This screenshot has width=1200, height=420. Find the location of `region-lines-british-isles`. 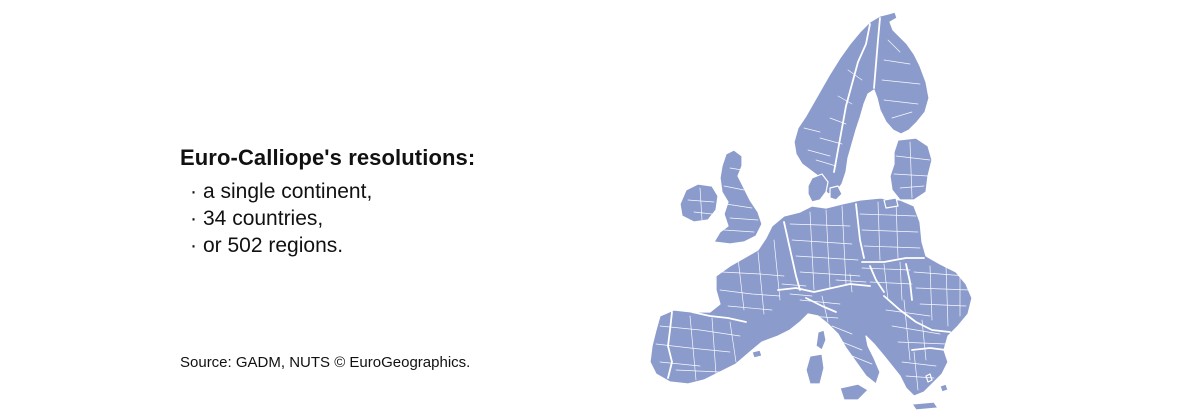

region-lines-british-isles is located at coordinates (723, 200).